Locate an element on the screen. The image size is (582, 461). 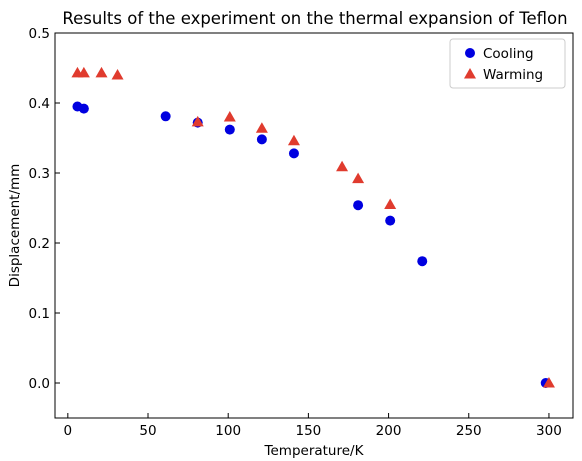
x-tick-label: 150 is located at coordinates (308, 431).